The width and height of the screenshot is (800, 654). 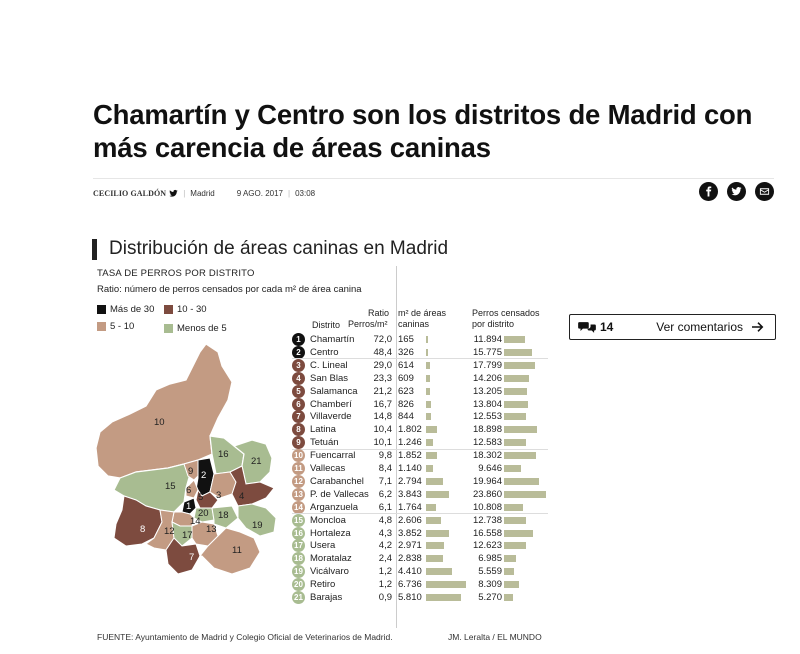 I want to click on map-label-17: 17, so click(x=187, y=535).